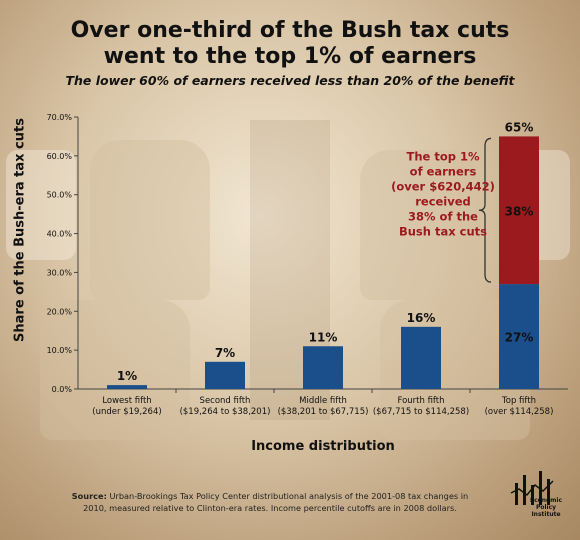 The height and width of the screenshot is (540, 580). Describe the element at coordinates (126, 401) in the screenshot. I see `x-category-label: Lowest fifth` at that location.